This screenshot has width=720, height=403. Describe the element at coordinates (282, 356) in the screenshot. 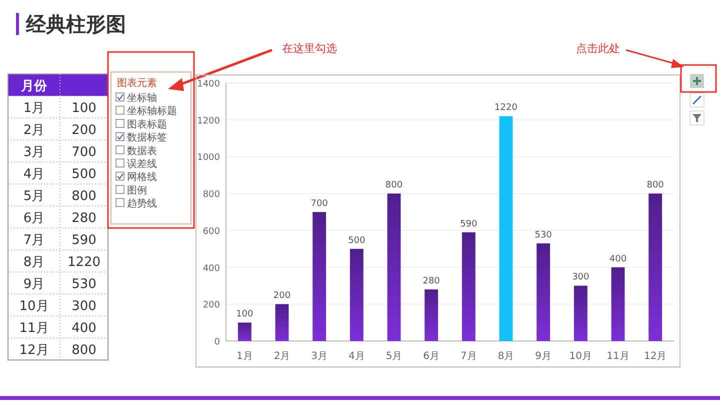

I see `x-tick-label: 2月` at that location.